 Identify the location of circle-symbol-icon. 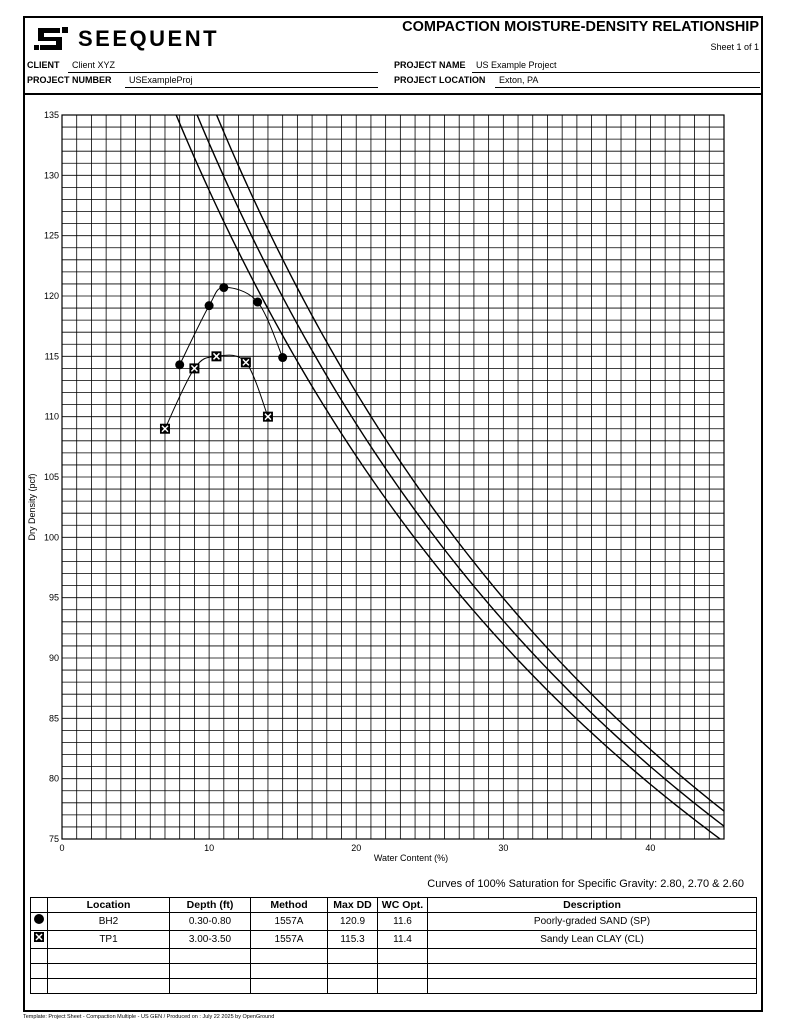
(39, 921).